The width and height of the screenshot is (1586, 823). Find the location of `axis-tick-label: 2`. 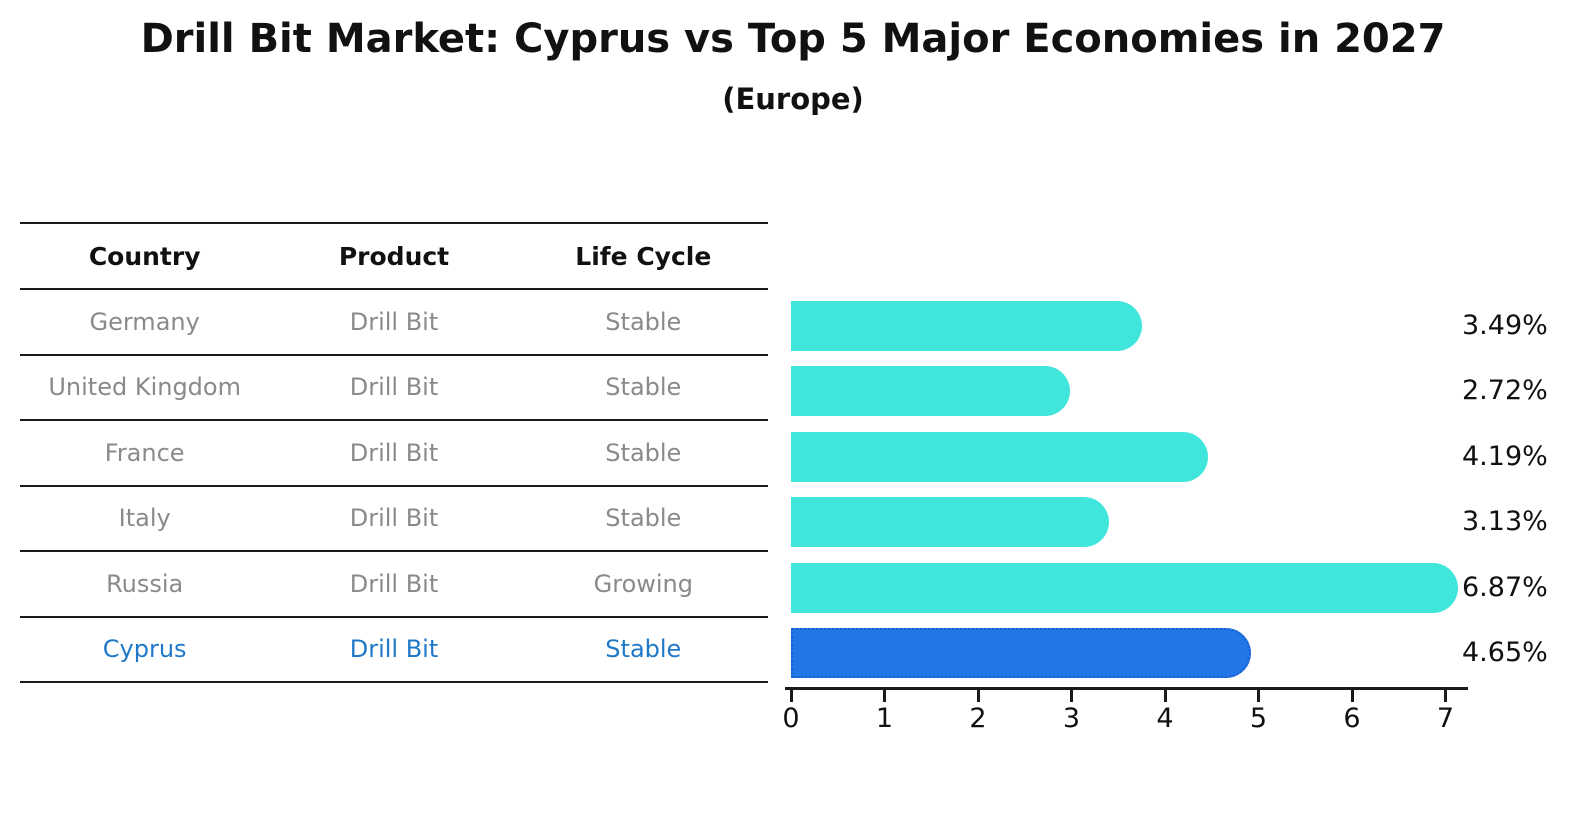

axis-tick-label: 2 is located at coordinates (978, 718).